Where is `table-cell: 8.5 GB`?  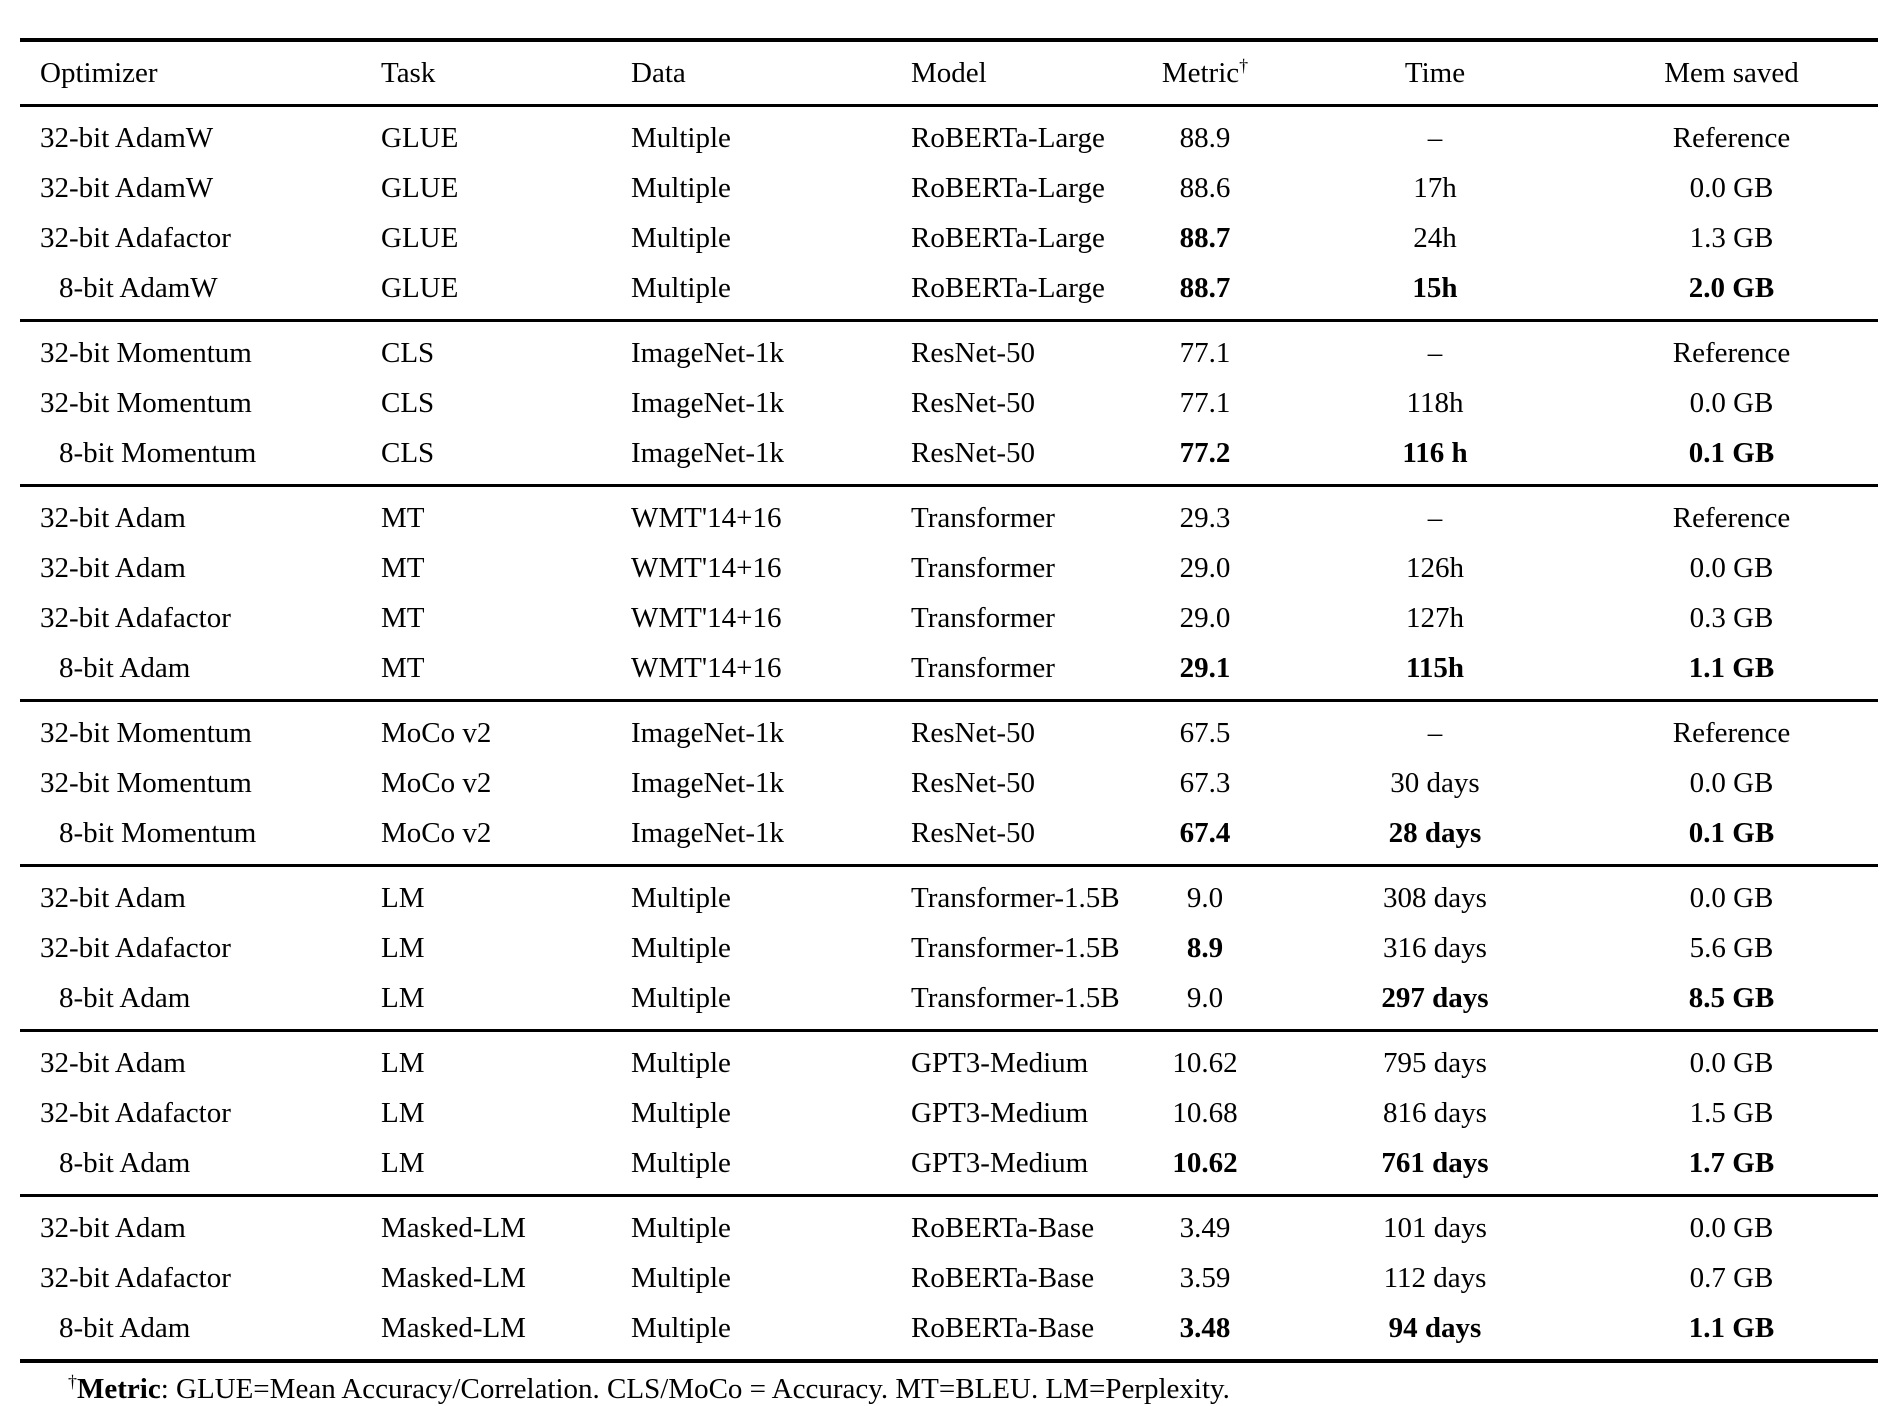 table-cell: 8.5 GB is located at coordinates (1731, 997).